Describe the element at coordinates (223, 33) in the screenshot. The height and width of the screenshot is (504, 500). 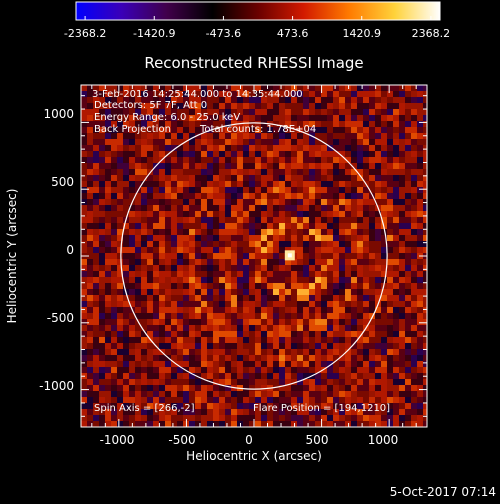
I see `colorbar-tick-label: -473.6` at that location.